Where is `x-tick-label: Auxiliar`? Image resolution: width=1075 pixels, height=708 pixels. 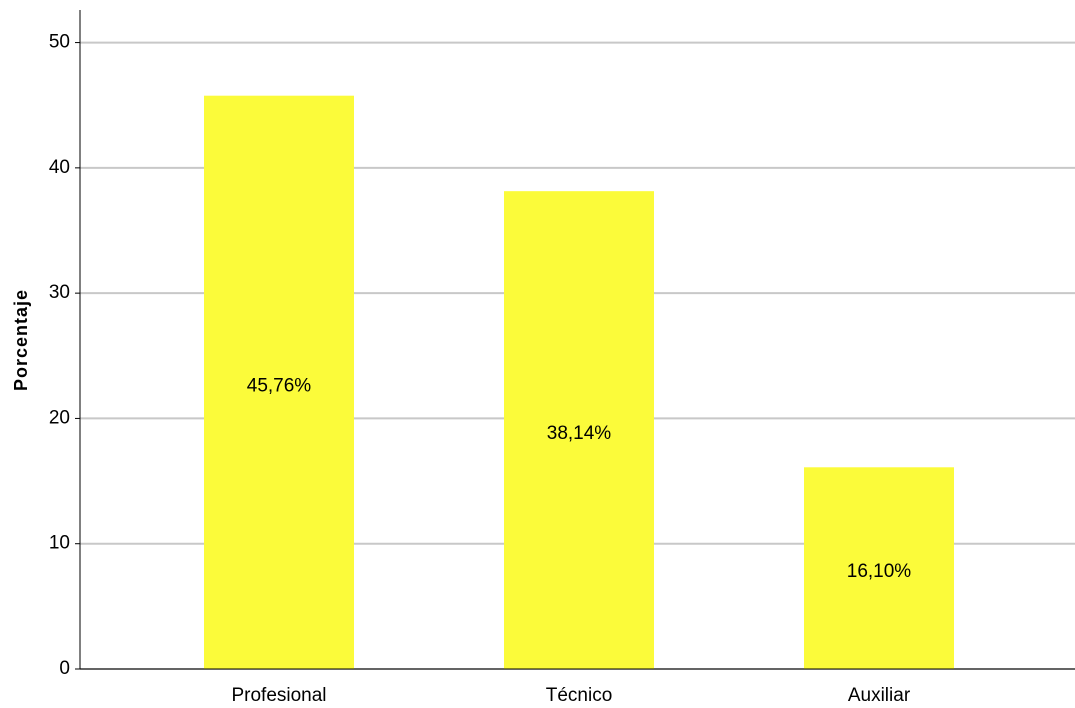
x-tick-label: Auxiliar is located at coordinates (879, 695).